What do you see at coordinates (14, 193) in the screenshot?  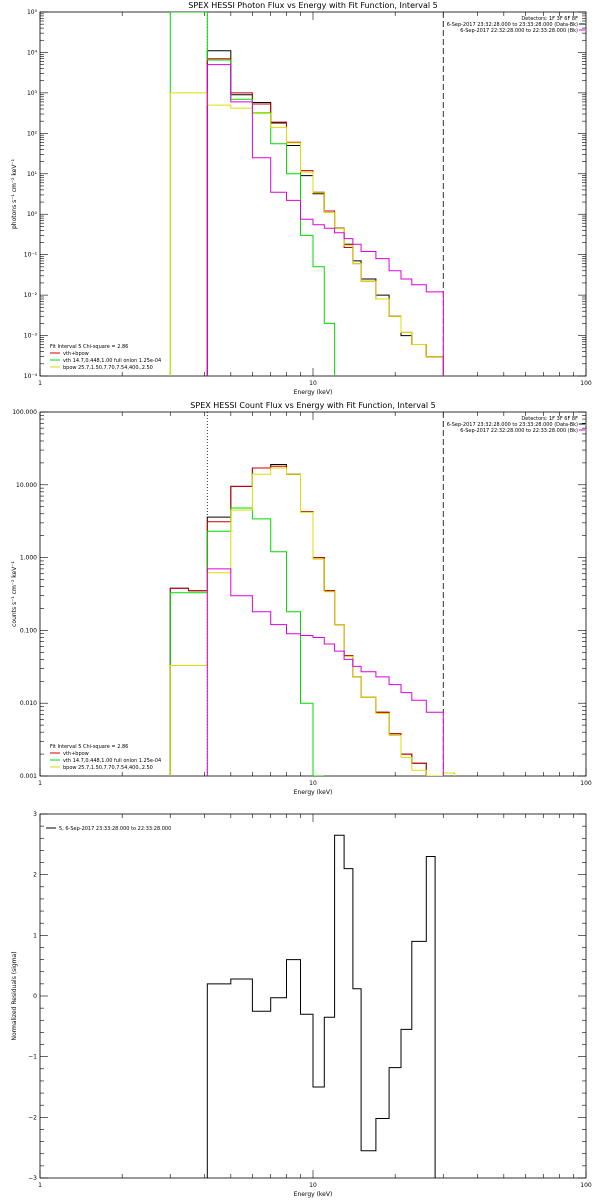 I see `y-axis-label: photons s⁻¹ cm⁻² keV⁻¹` at bounding box center [14, 193].